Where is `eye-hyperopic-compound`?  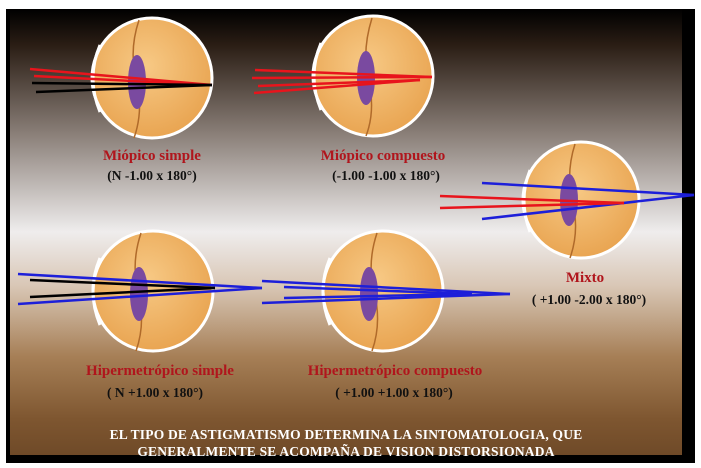 eye-hyperopic-compound is located at coordinates (386, 291).